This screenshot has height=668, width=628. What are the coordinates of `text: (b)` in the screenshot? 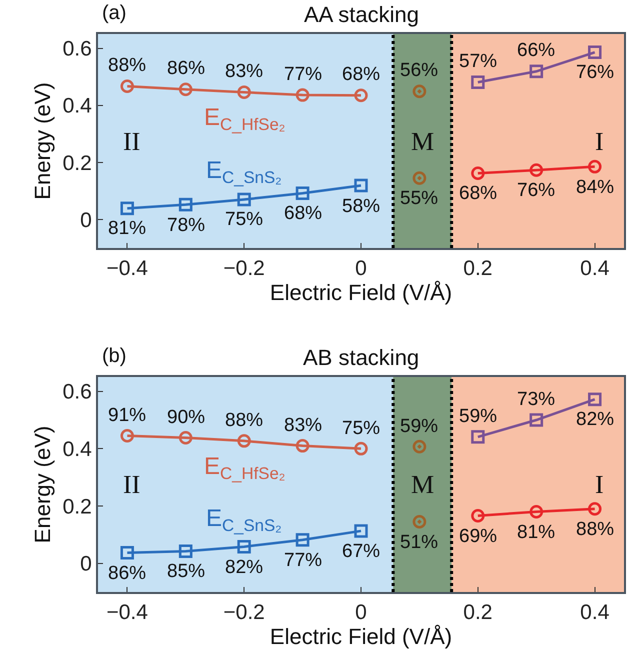 It's located at (114, 356).